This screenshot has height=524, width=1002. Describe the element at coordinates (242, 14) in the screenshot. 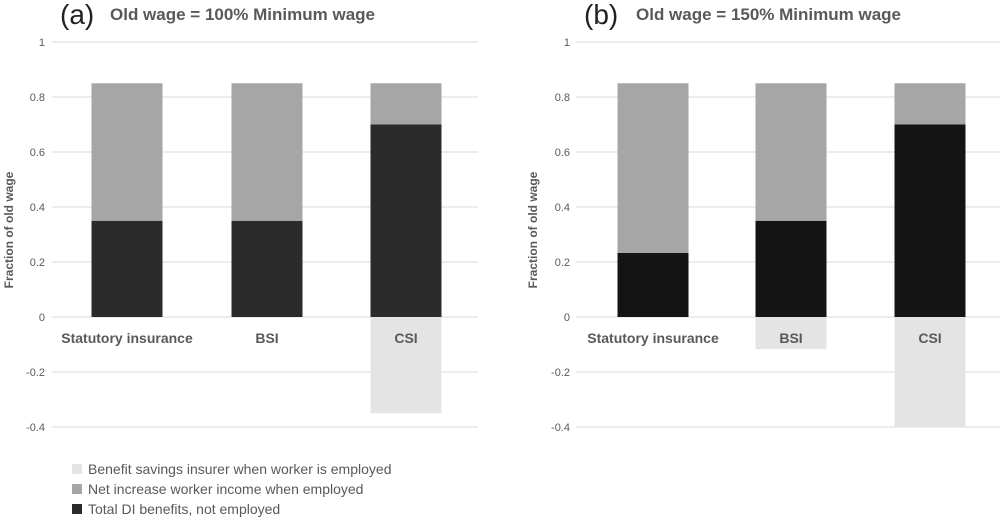

I see `panel-title: Old wage = 100% Minimum wage` at that location.